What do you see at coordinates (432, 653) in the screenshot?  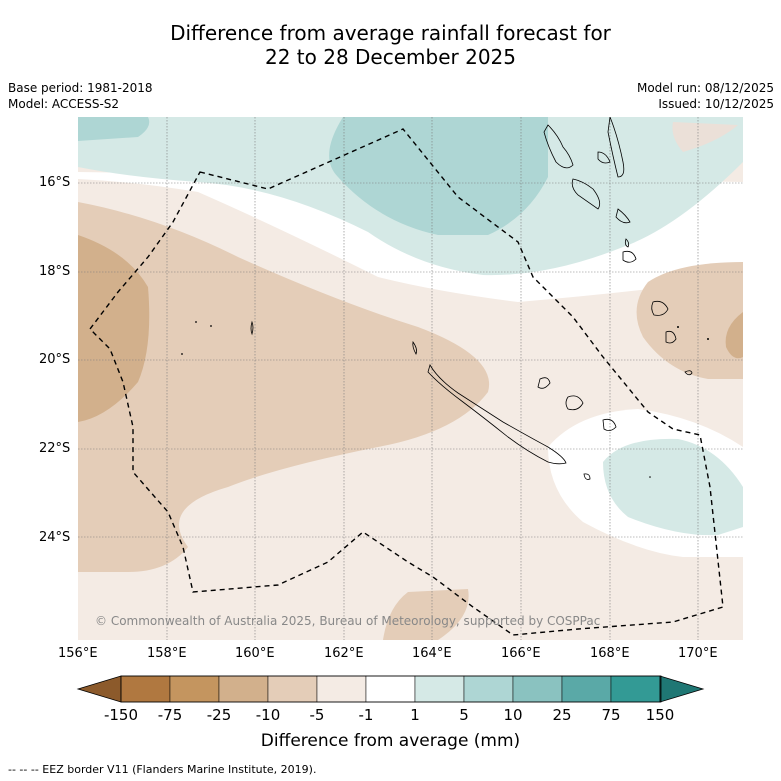 I see `lon-label-164e: 164°E` at bounding box center [432, 653].